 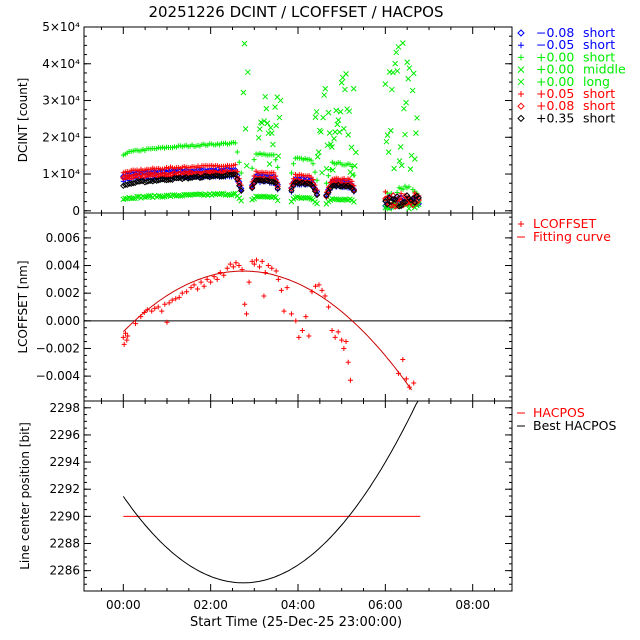 What do you see at coordinates (596, 81) in the screenshot?
I see `legend-type: long` at bounding box center [596, 81].